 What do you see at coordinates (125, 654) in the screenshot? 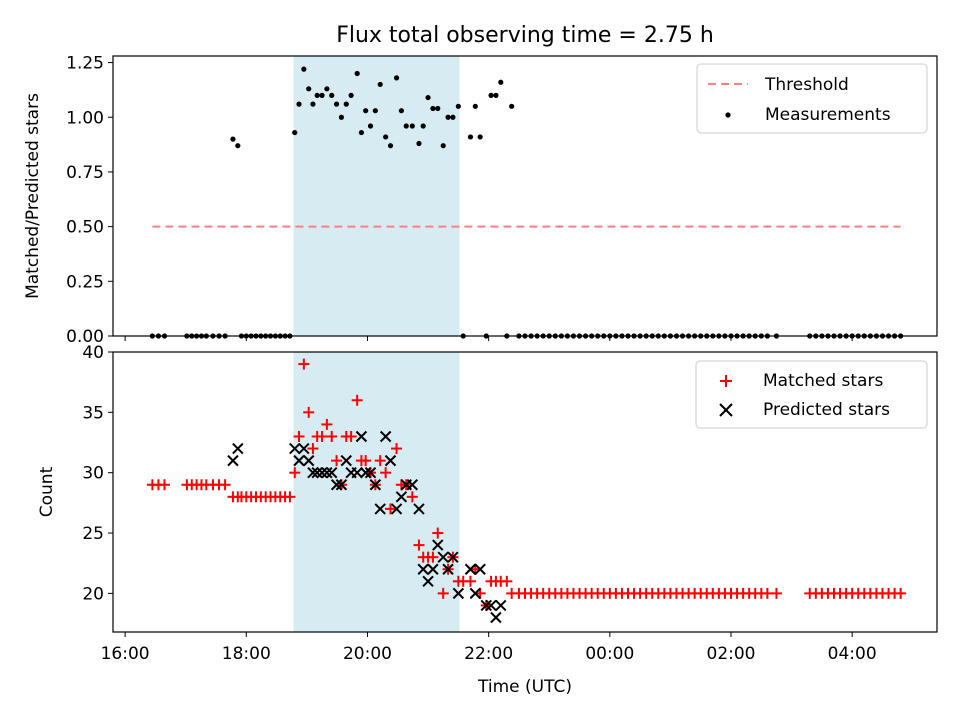
I see `x-tick-label: 16:00` at bounding box center [125, 654].